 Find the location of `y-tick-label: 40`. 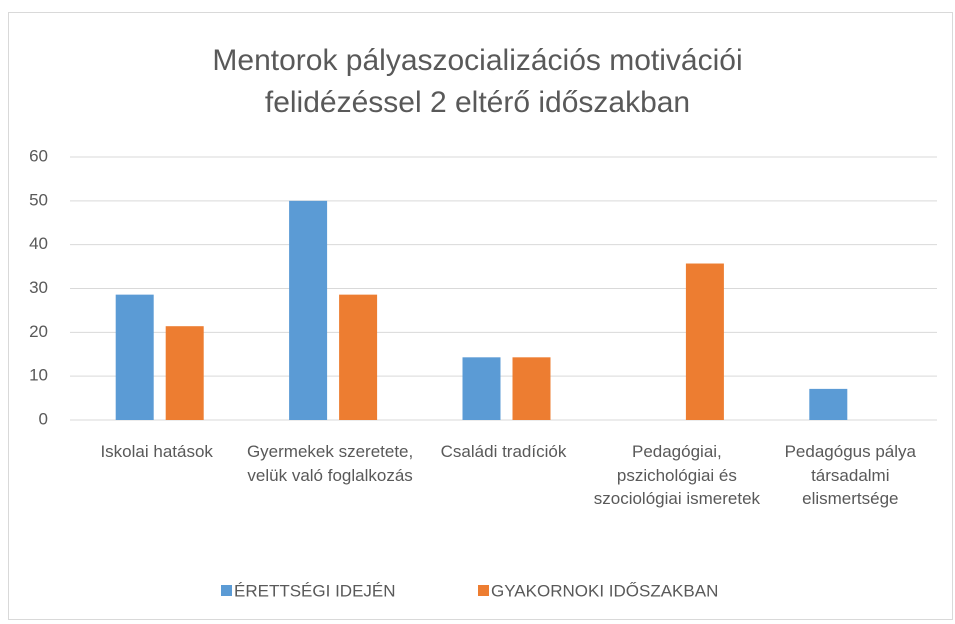

y-tick-label: 40 is located at coordinates (38, 243).